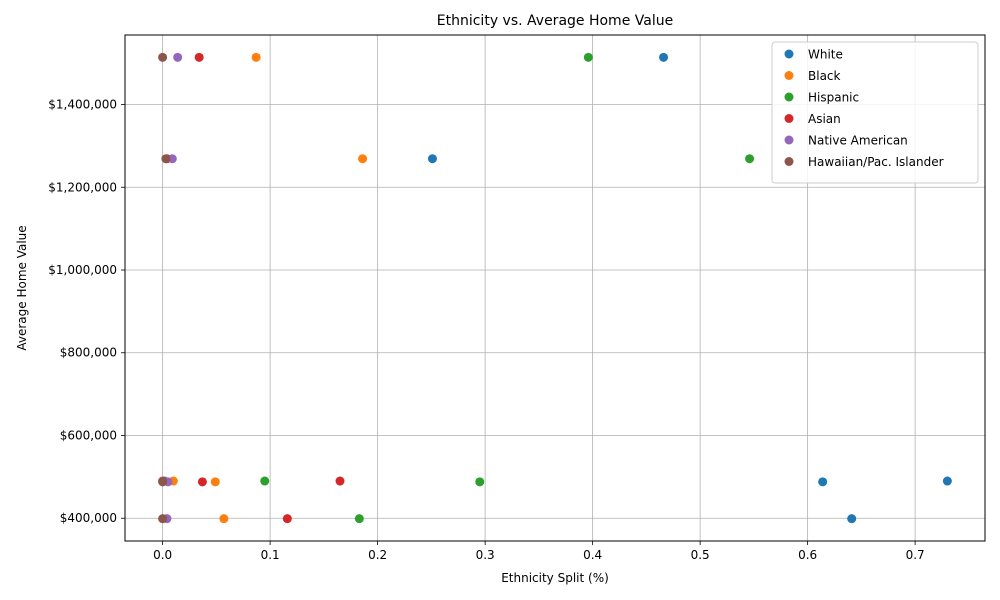 The image size is (1000, 600). What do you see at coordinates (825, 55) in the screenshot?
I see `legend-label-white: White` at bounding box center [825, 55].